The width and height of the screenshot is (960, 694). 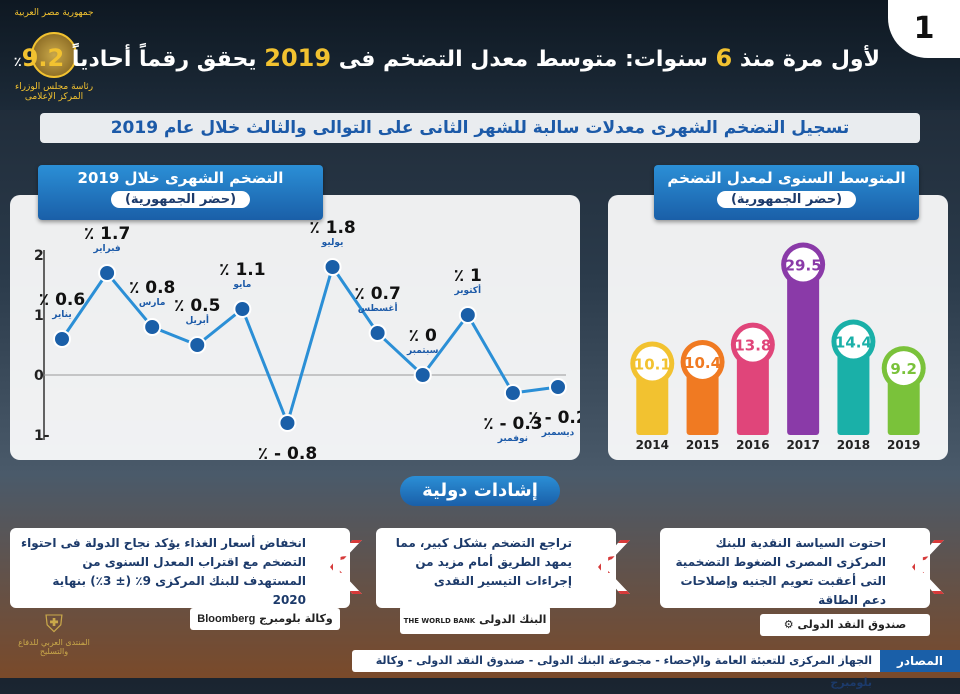 I want to click on imf-source-label: صندوق النقد الدولى, so click(x=852, y=624).